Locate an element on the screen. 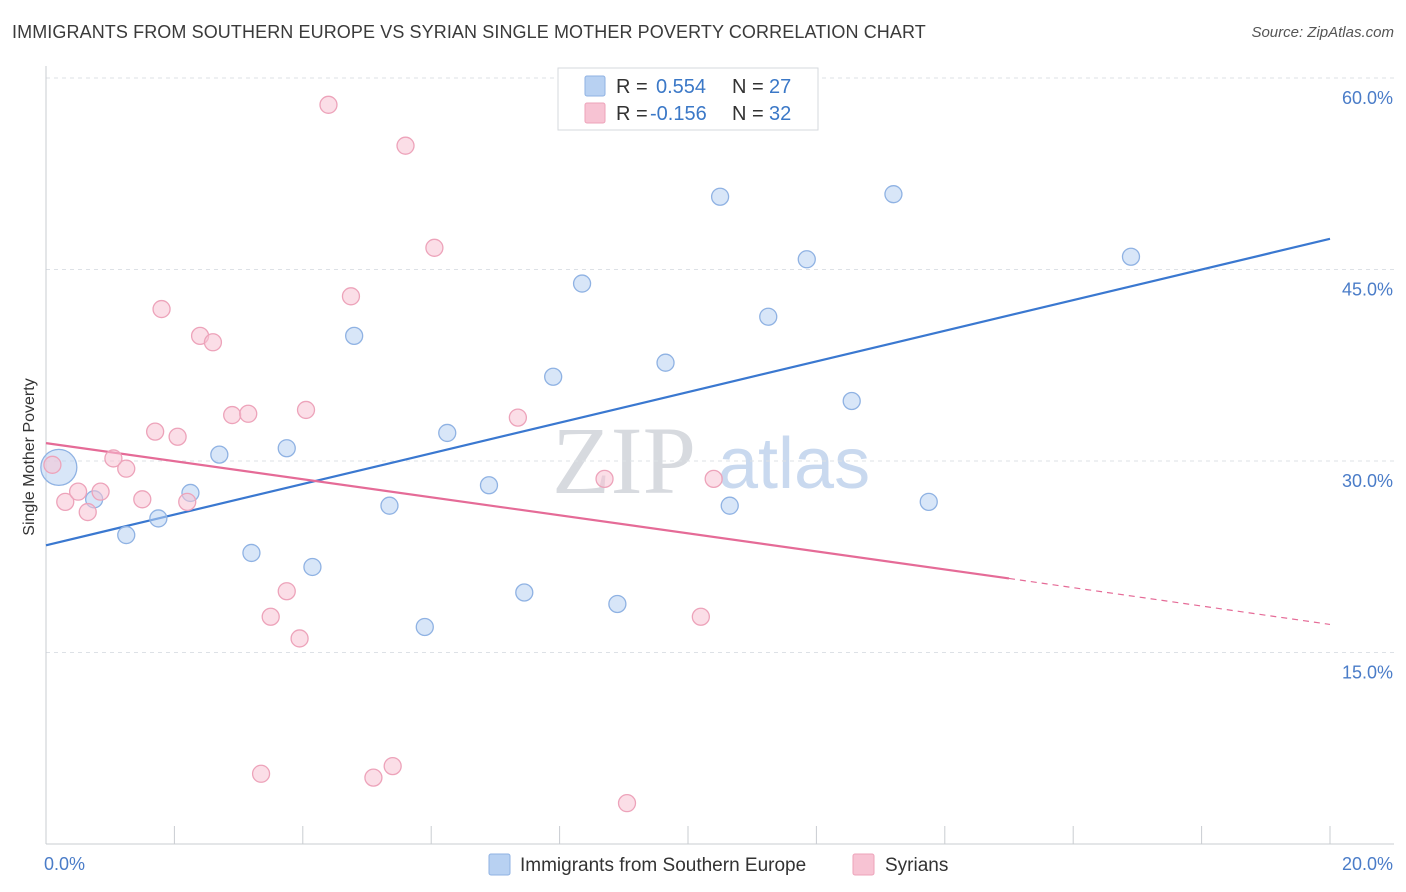 The width and height of the screenshot is (1406, 892). y-tick-label-30: 30.0% is located at coordinates (1367, 481).